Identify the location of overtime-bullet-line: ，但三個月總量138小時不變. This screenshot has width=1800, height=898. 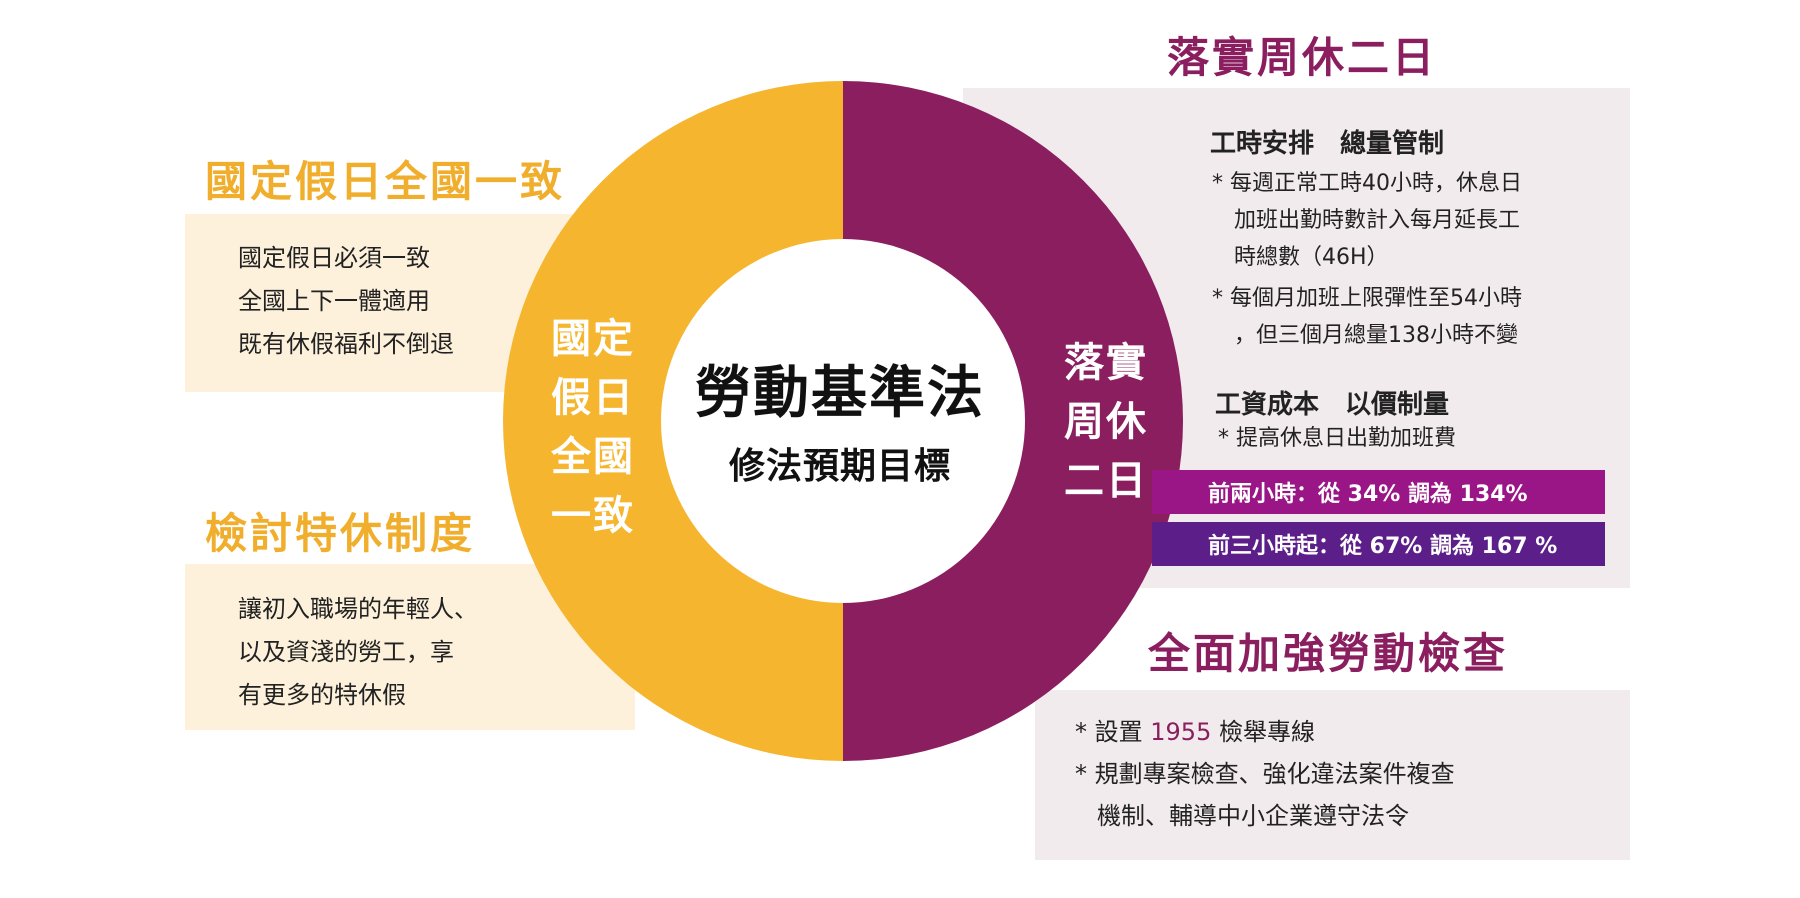
(1376, 335).